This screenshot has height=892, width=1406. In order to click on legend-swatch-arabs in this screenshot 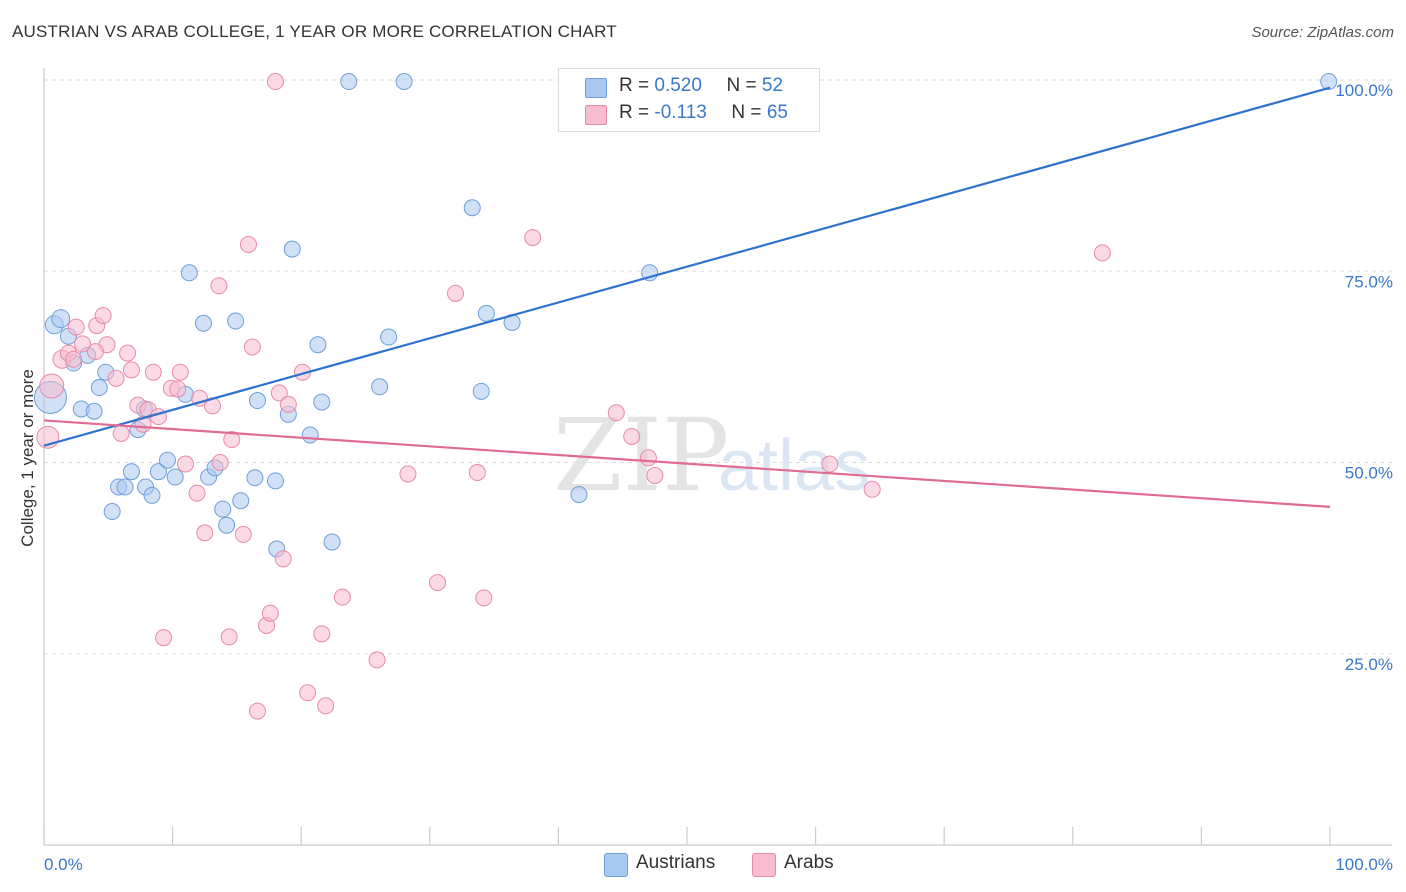, I will do `click(596, 115)`.